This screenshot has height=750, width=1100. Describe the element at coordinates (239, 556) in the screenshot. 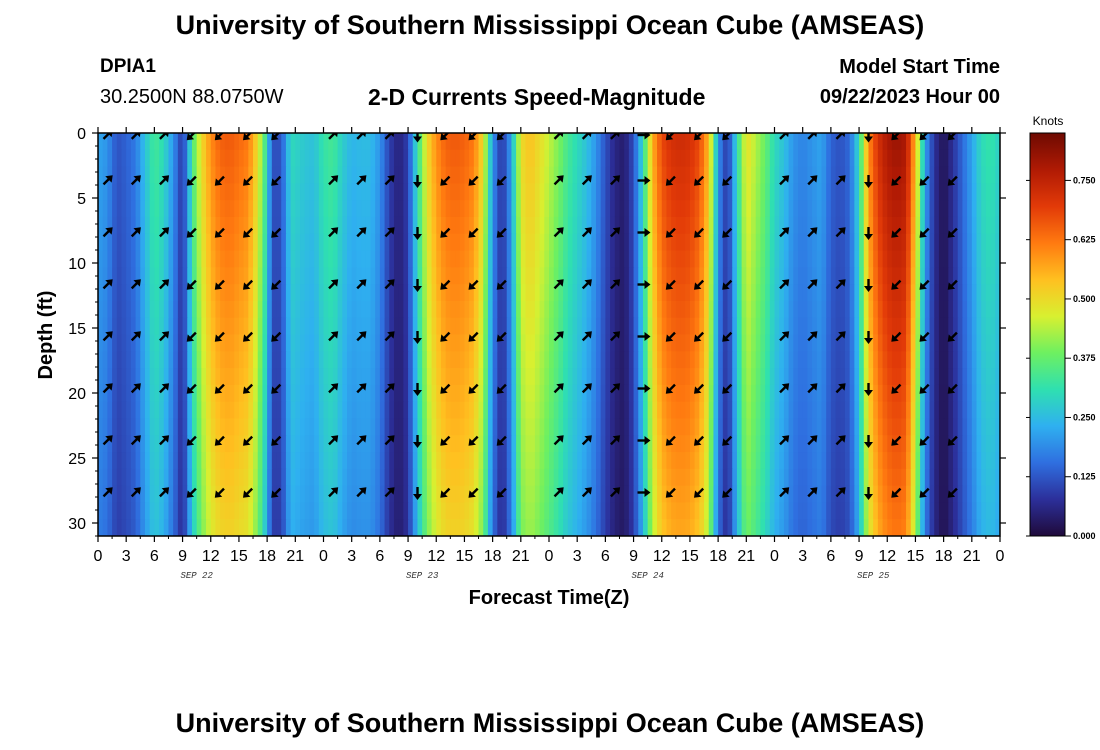

I see `x-tick-label: 15` at that location.